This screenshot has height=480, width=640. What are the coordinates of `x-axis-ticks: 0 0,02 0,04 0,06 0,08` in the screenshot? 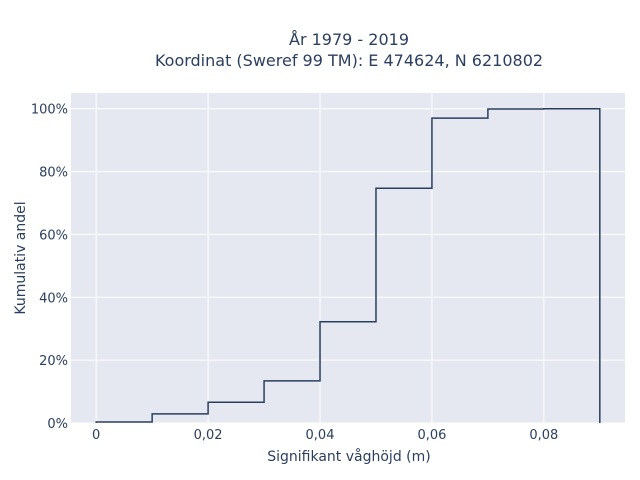 It's located at (325, 435).